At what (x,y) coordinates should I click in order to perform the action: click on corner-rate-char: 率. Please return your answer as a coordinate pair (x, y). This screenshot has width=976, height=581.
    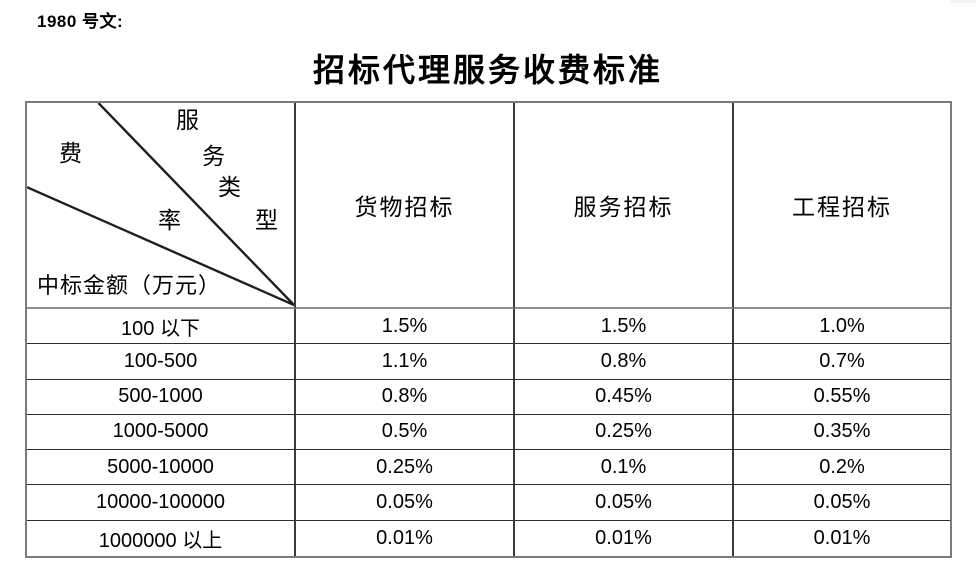
    Looking at the image, I should click on (169, 220).